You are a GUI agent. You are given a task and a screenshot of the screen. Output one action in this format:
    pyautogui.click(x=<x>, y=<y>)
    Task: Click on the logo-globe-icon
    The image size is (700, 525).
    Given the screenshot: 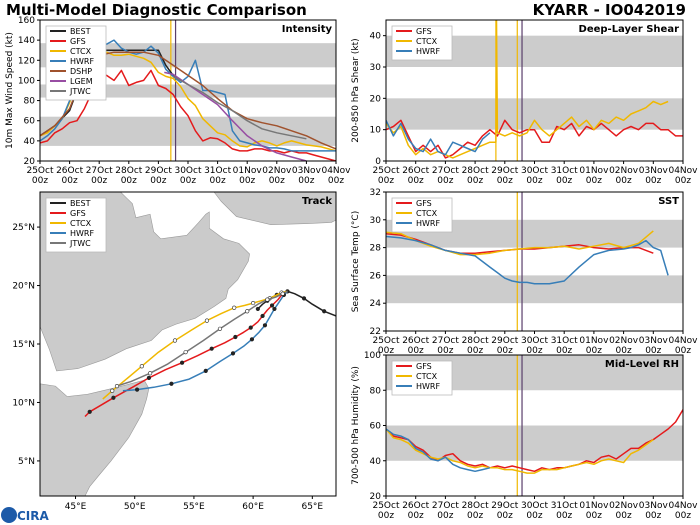 What is the action you would take?
    pyautogui.click(x=9, y=515)
    